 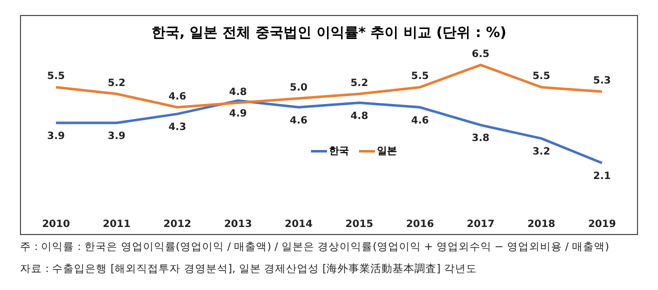 What do you see at coordinates (602, 81) in the screenshot?
I see `data-label: 5.3` at bounding box center [602, 81].